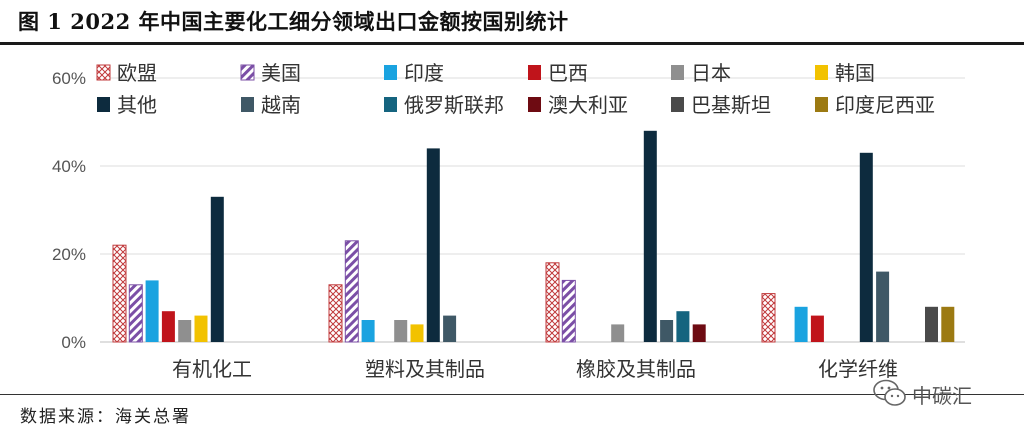  Describe the element at coordinates (885, 105) in the screenshot. I see `legend-label: 印度尼西亚` at that location.